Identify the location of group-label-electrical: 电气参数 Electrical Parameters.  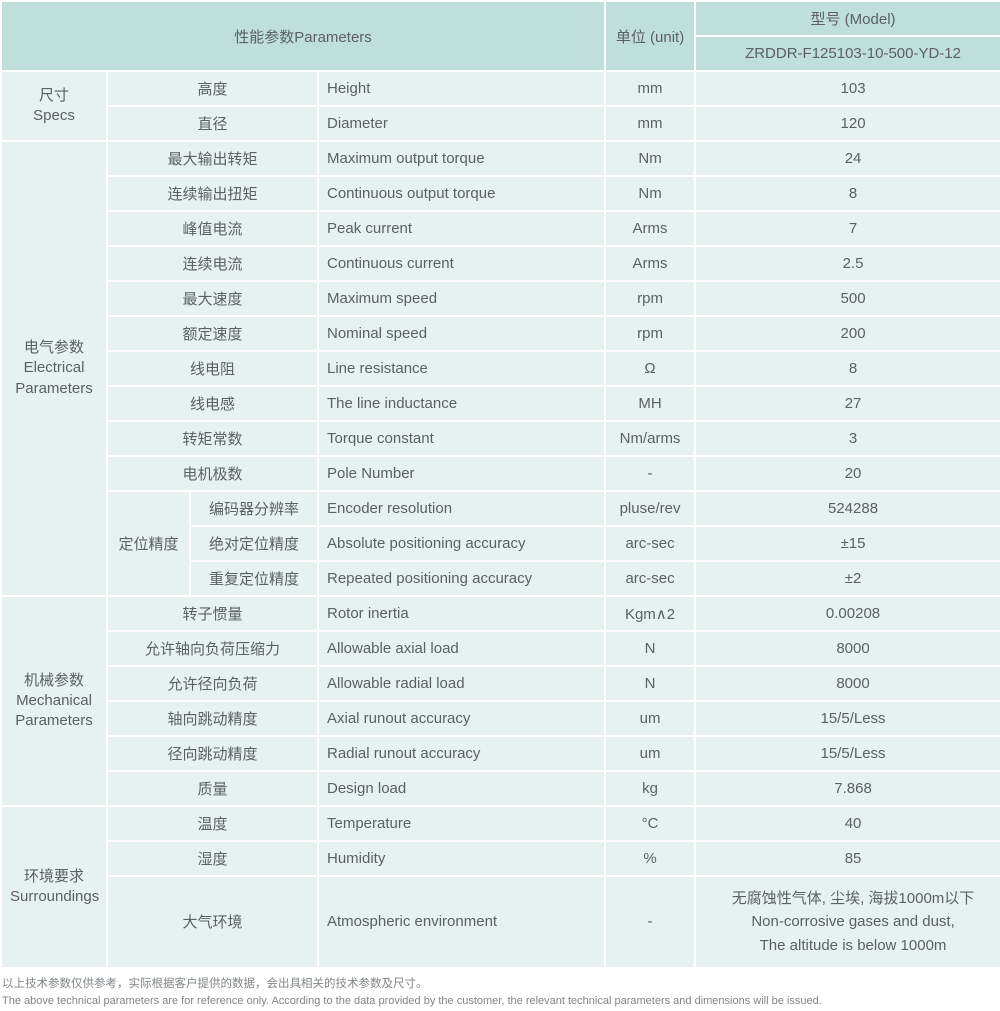
(54, 368).